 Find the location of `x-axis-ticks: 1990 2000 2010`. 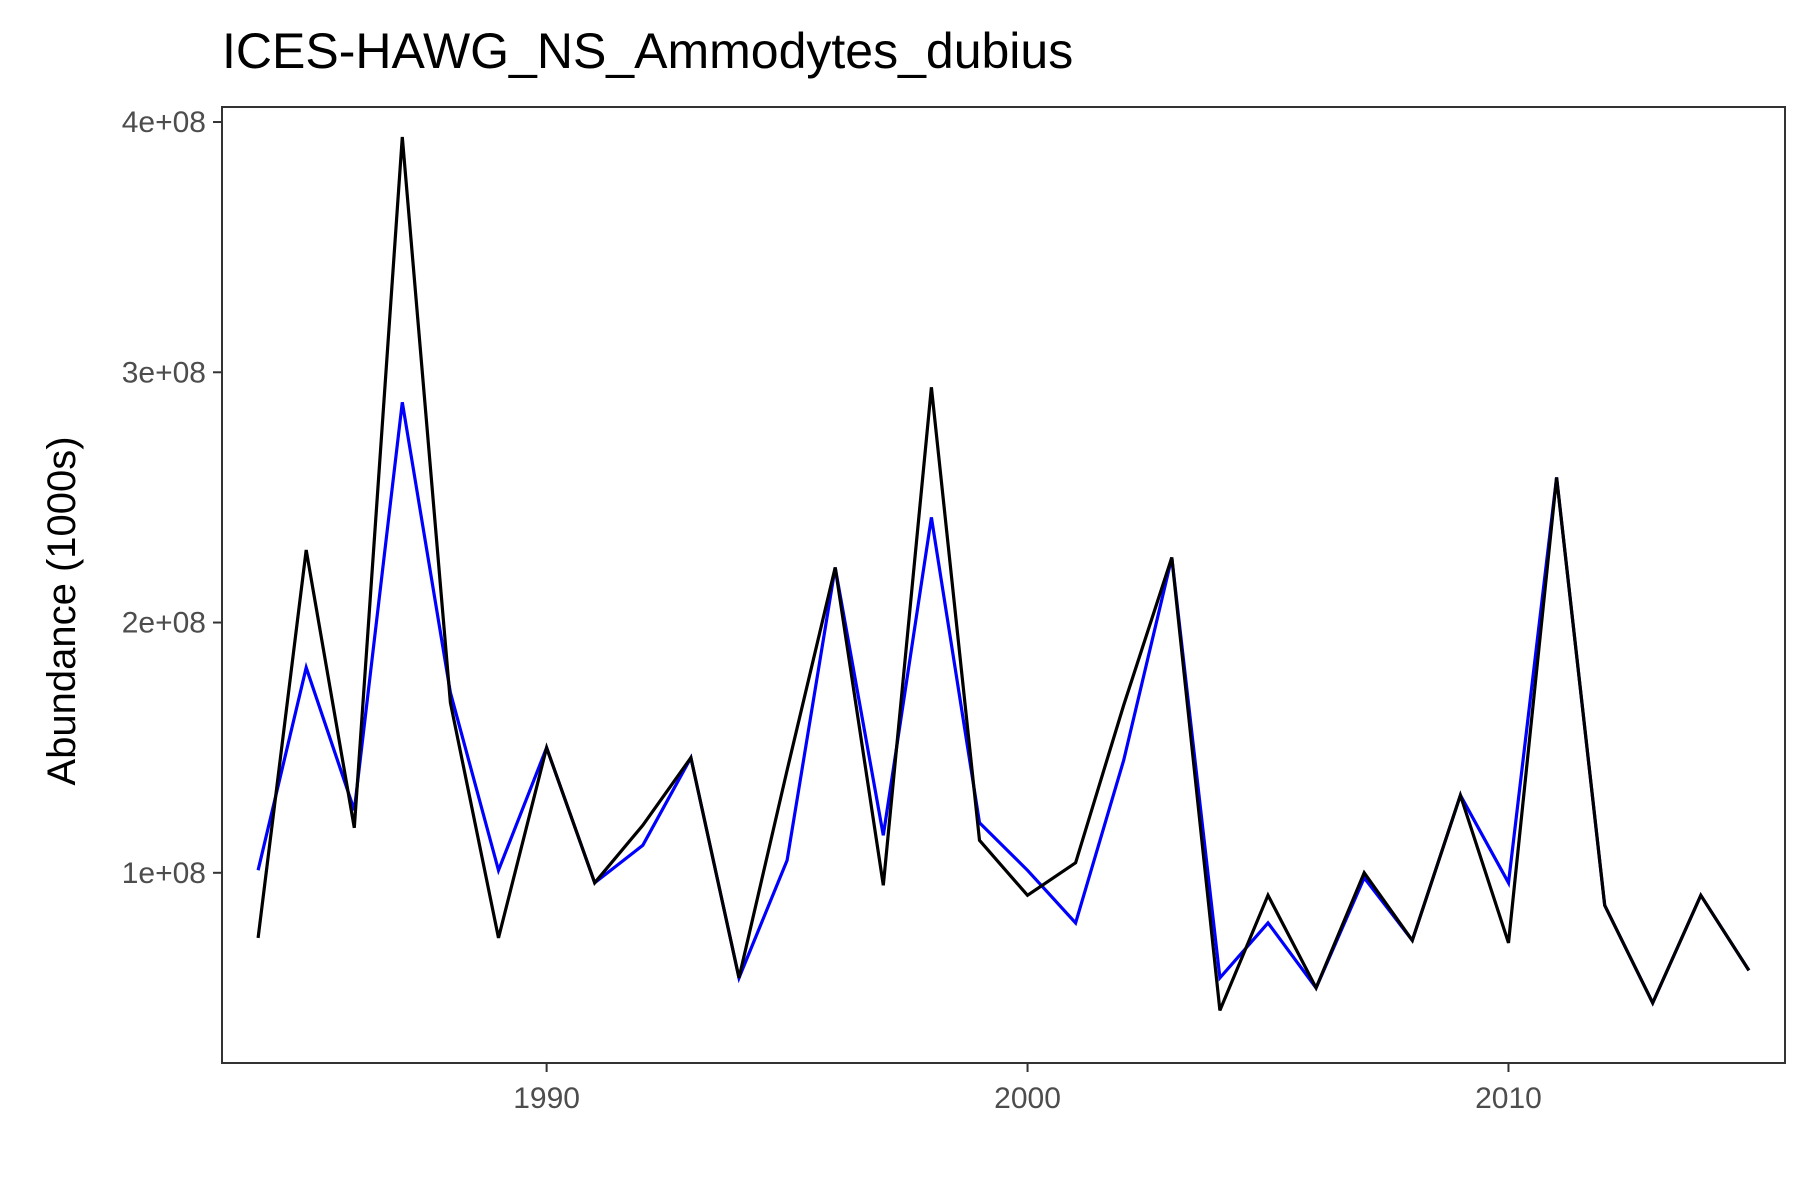

x-axis-ticks: 1990 2000 2010 is located at coordinates (1027, 1089).